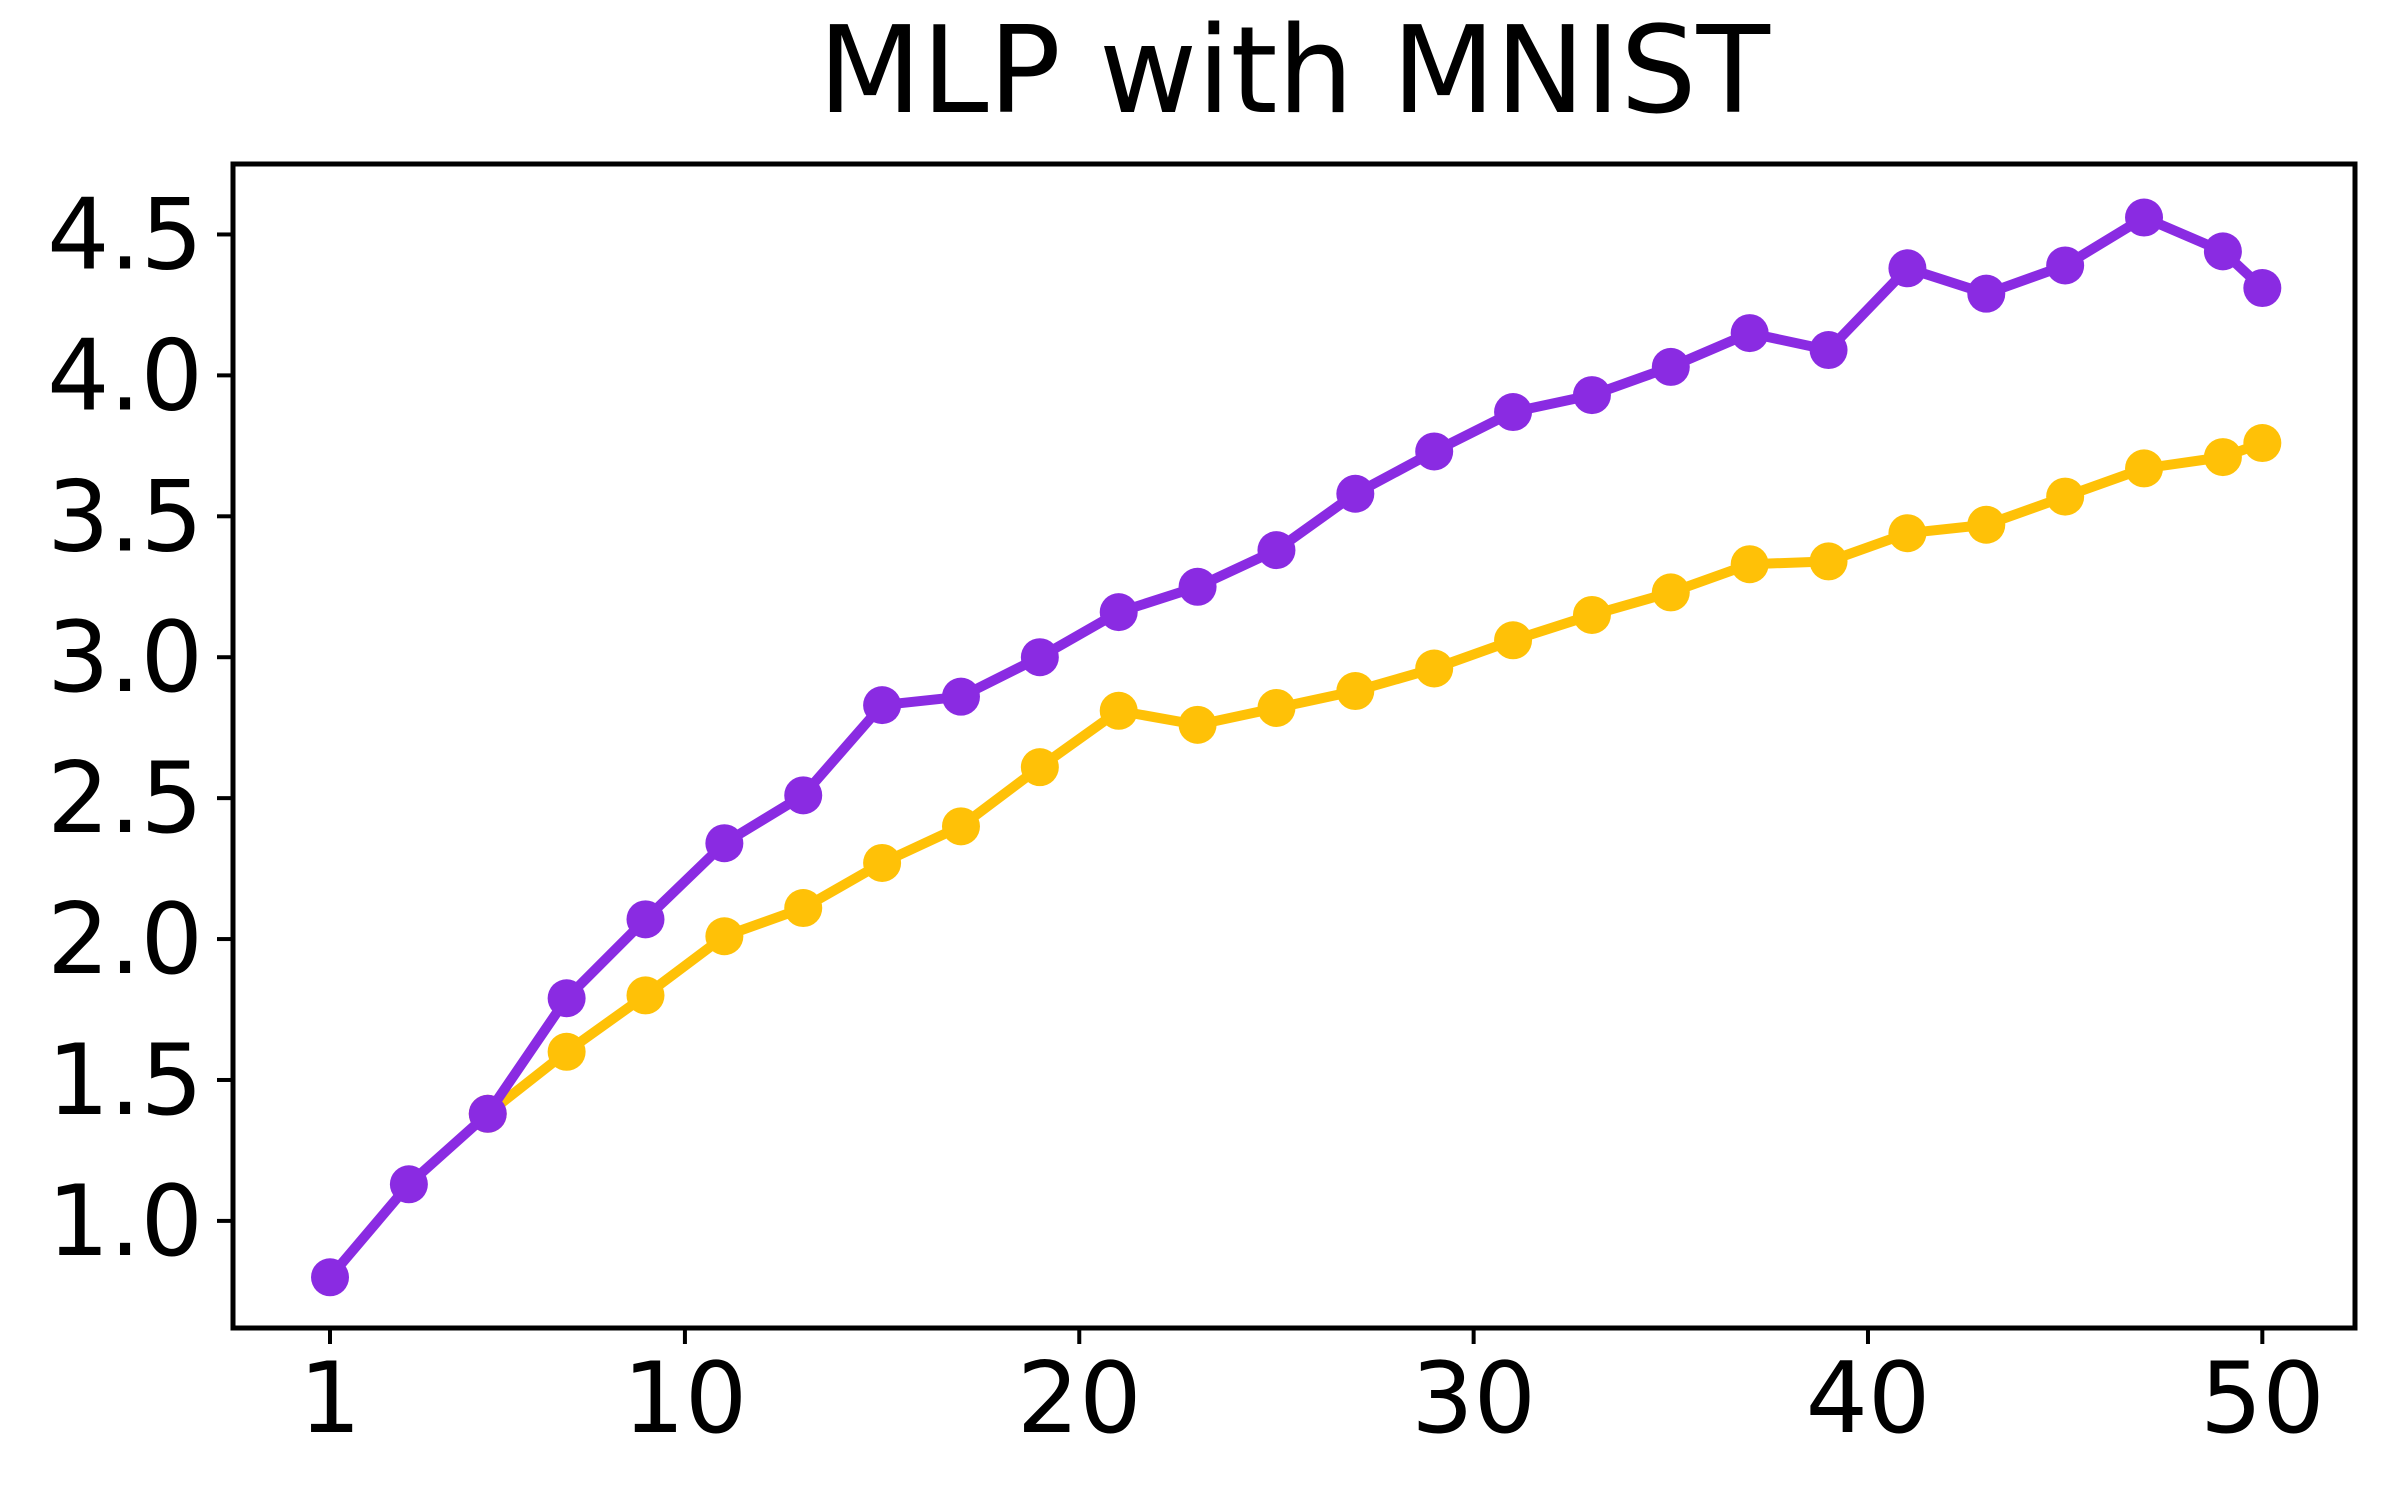 The image size is (2400, 1500). I want to click on y-tick-label: 2.0, so click(125, 940).